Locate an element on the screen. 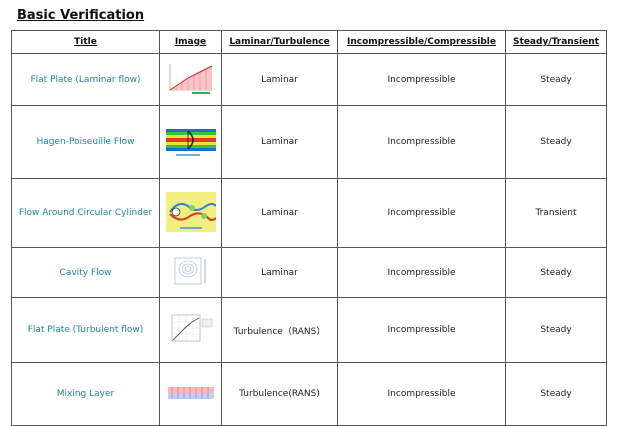 The height and width of the screenshot is (426, 640). cavity-flow-thumbnail is located at coordinates (190, 271).